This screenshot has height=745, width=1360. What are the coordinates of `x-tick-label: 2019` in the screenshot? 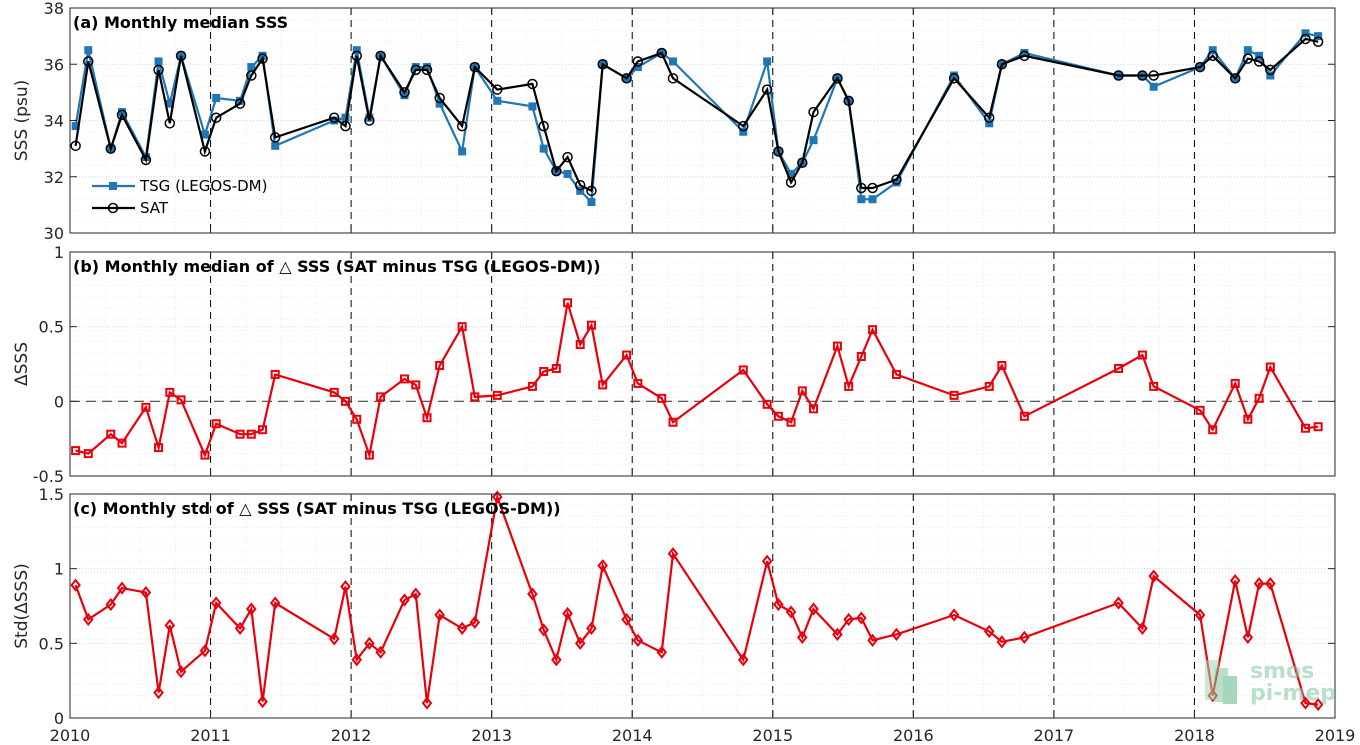 It's located at (1335, 735).